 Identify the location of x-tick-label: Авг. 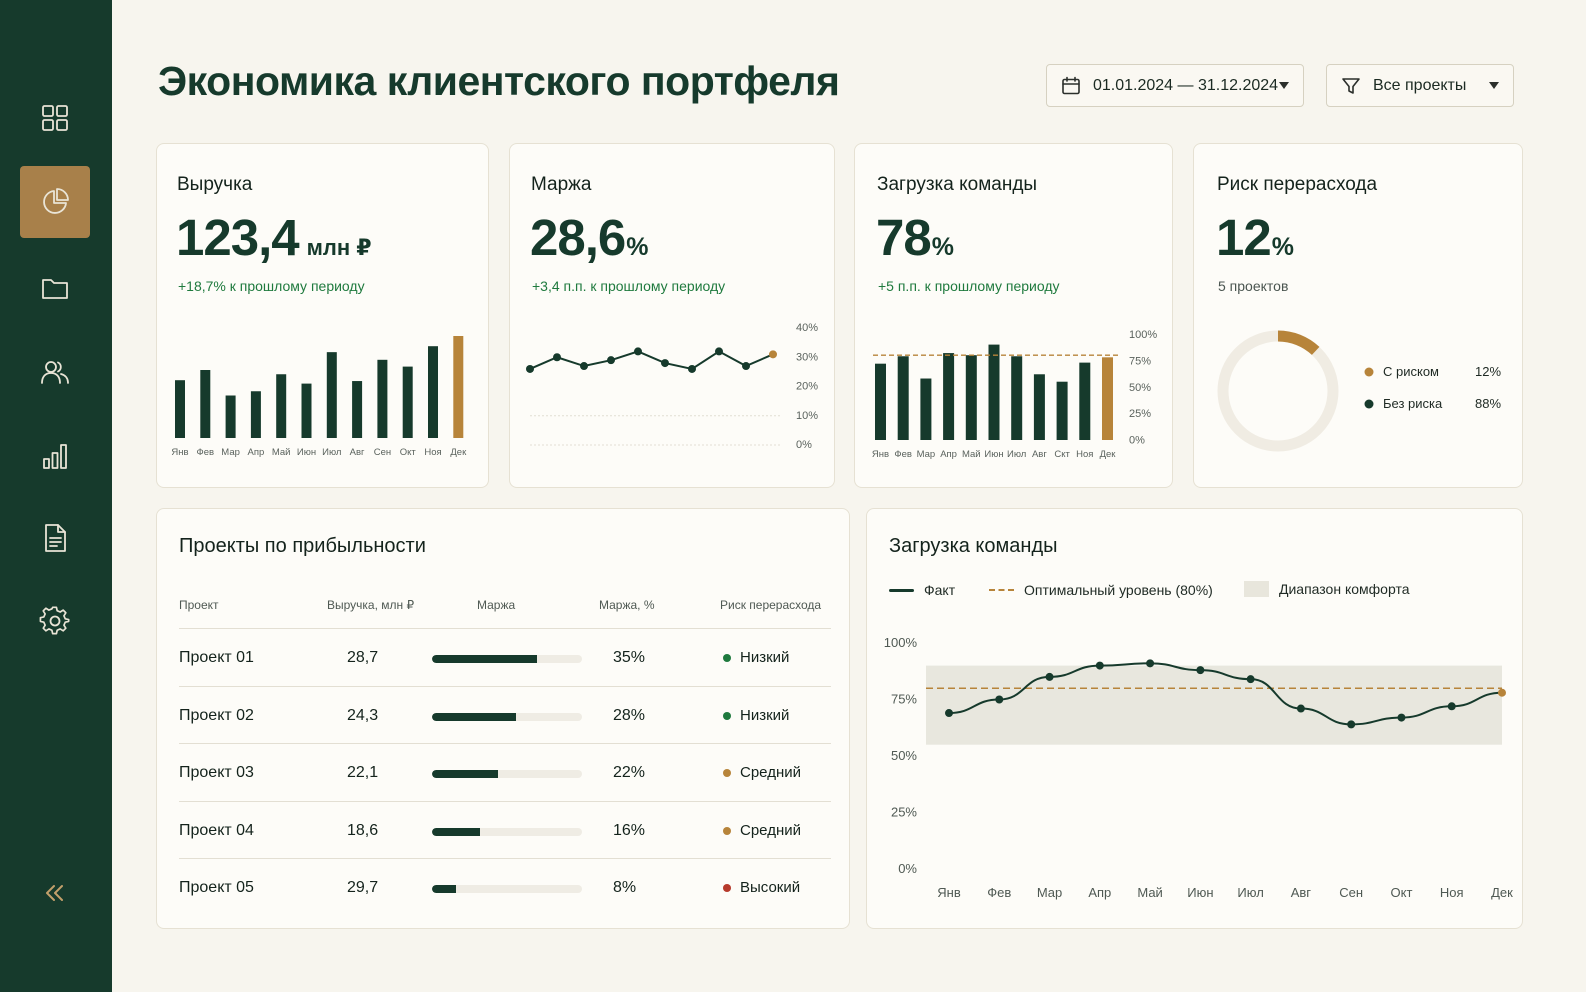
(1301, 892).